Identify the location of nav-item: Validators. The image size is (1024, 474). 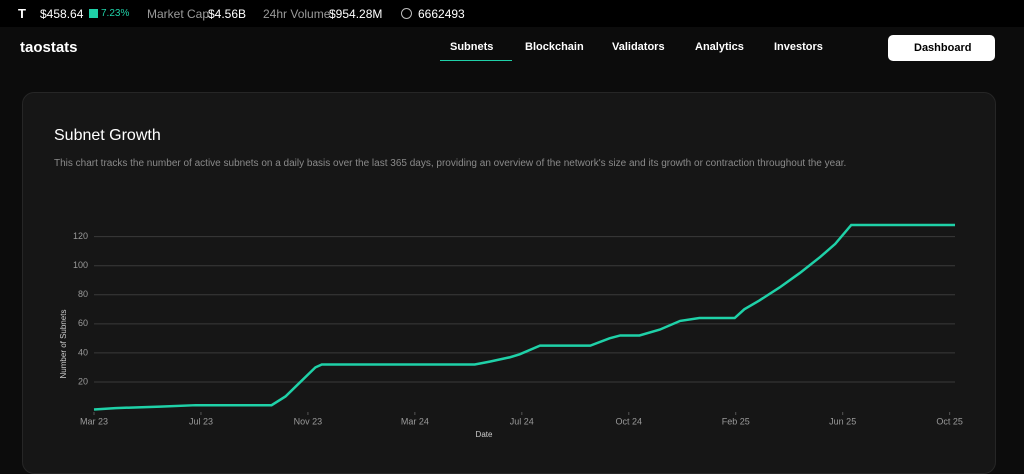
(638, 47).